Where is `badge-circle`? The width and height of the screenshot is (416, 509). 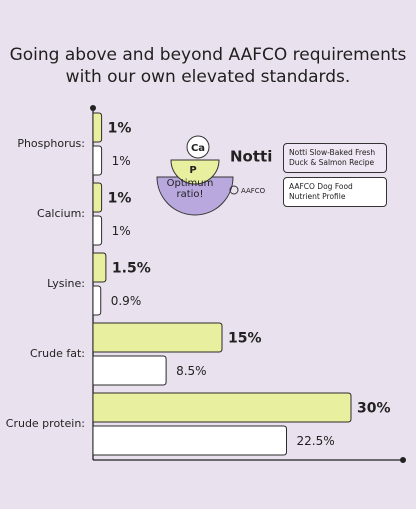
badge-circle is located at coordinates (198, 147).